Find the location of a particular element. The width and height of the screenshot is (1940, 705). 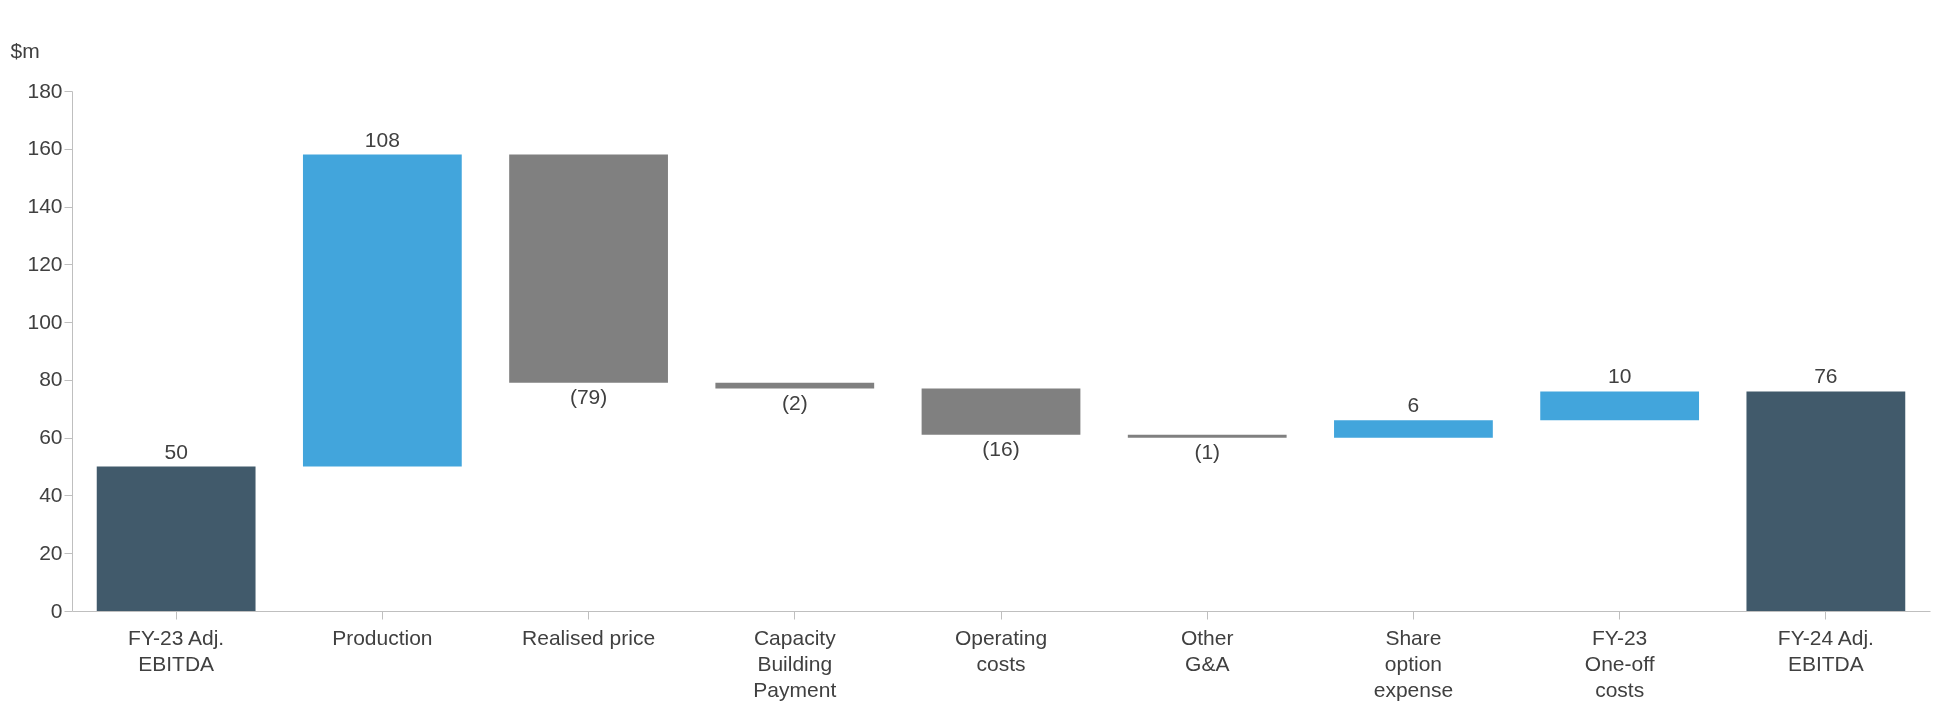

data-label: (1) is located at coordinates (1207, 451).